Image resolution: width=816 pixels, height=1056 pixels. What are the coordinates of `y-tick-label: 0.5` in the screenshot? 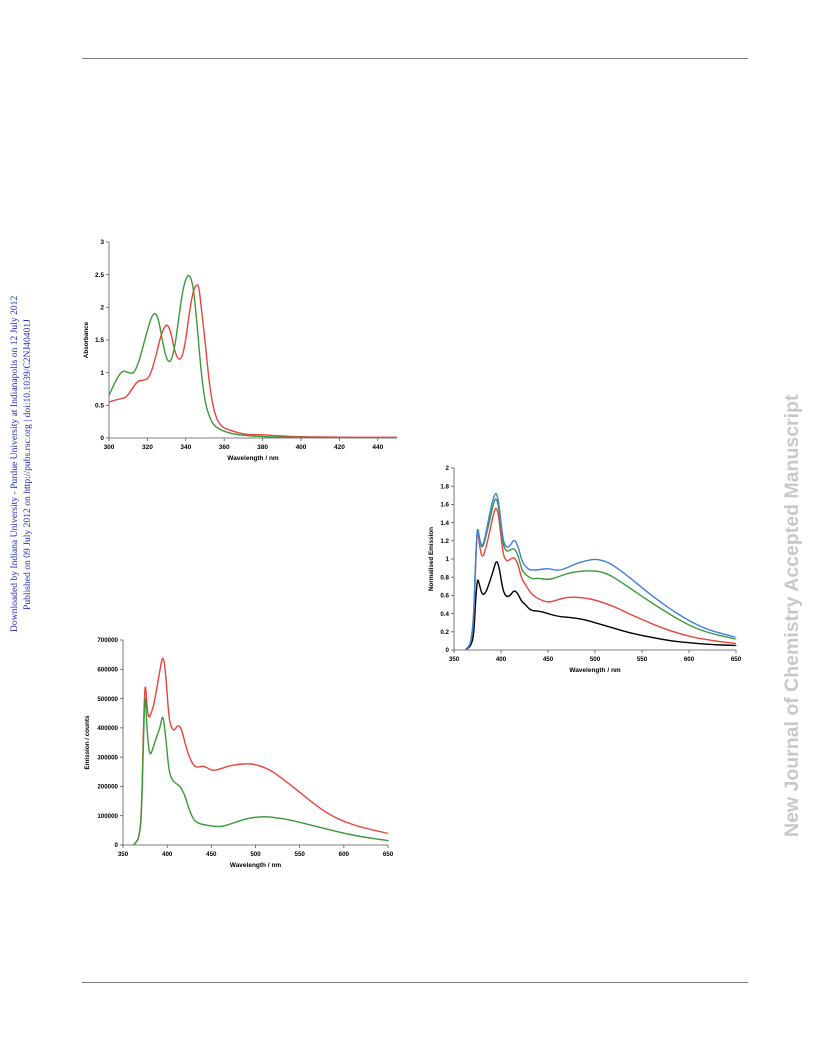 It's located at (99, 406).